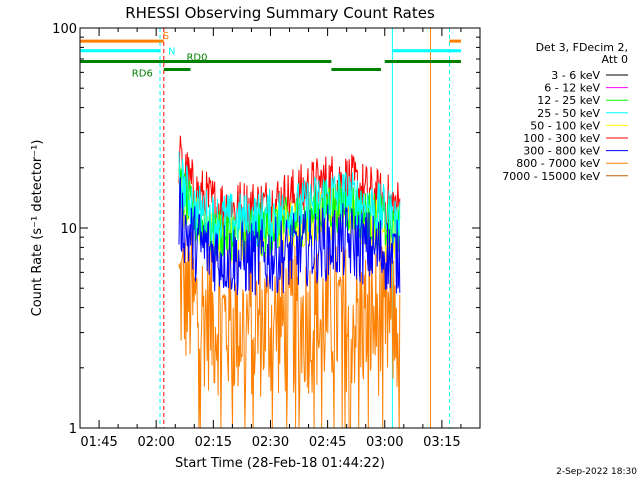 The height and width of the screenshot is (480, 640). I want to click on timestamp: 2-Sep-2022 18:30, so click(596, 472).